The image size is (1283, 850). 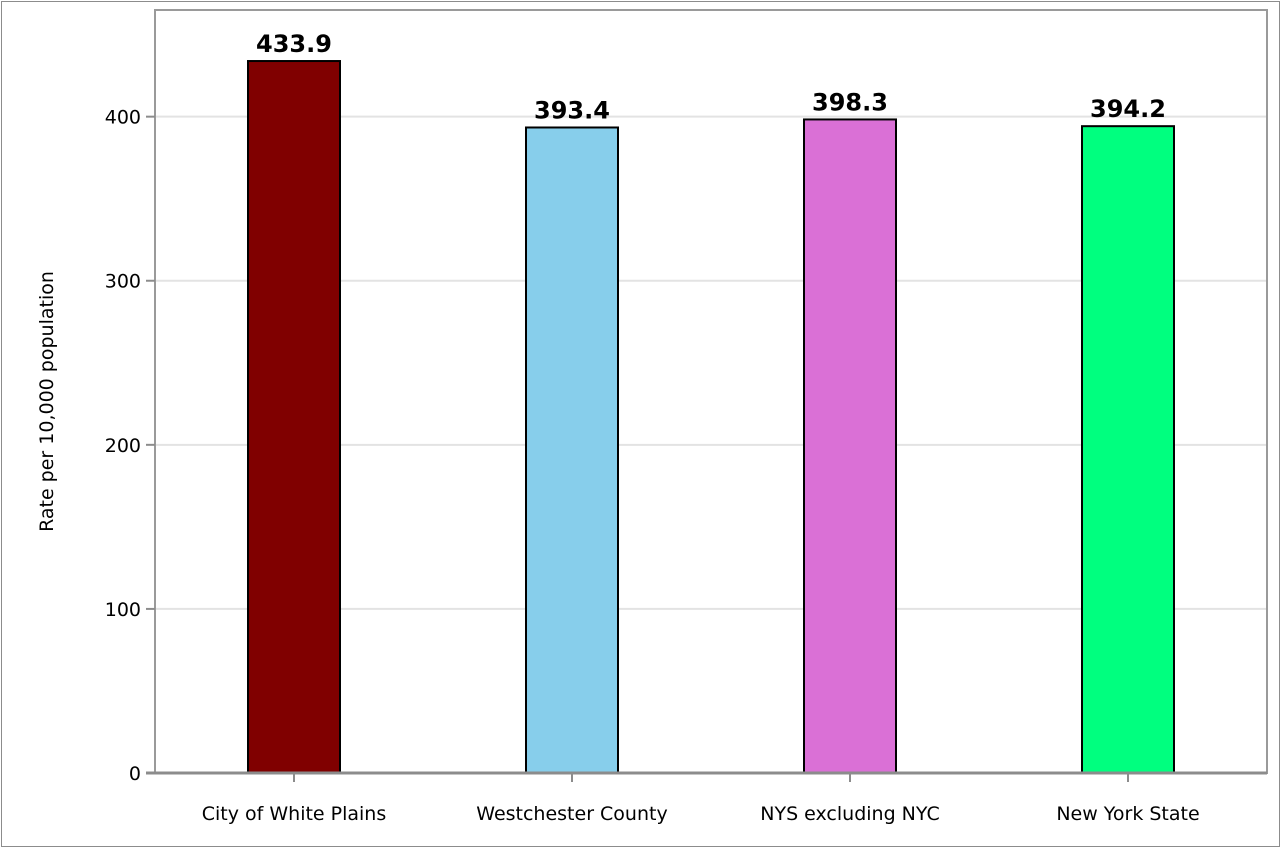 What do you see at coordinates (1128, 109) in the screenshot?
I see `bar-value-label: 394.2` at bounding box center [1128, 109].